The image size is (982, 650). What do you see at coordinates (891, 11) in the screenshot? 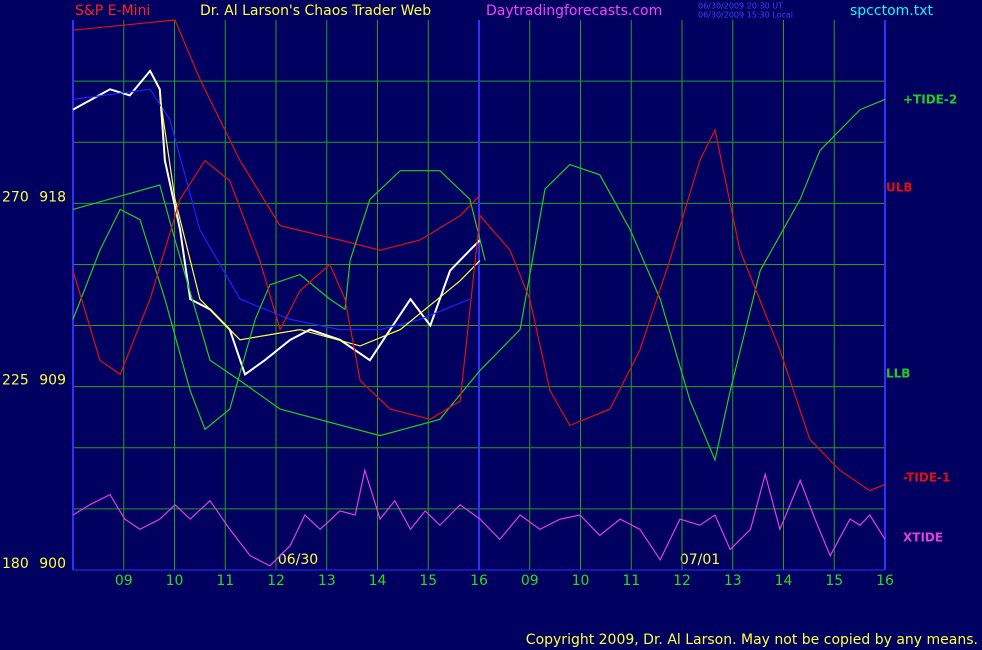
I see `file-name: spcctom.txt` at bounding box center [891, 11].